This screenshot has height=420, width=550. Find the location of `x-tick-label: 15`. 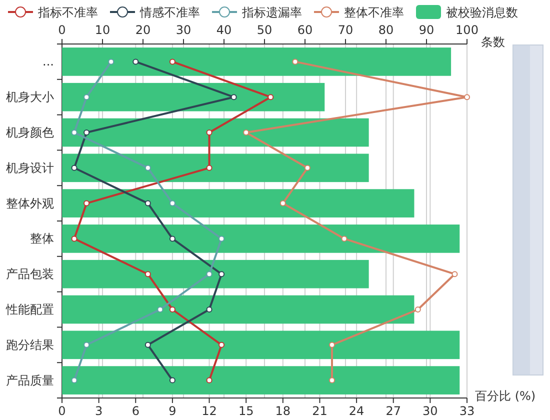

x-tick-label: 15 is located at coordinates (246, 411).